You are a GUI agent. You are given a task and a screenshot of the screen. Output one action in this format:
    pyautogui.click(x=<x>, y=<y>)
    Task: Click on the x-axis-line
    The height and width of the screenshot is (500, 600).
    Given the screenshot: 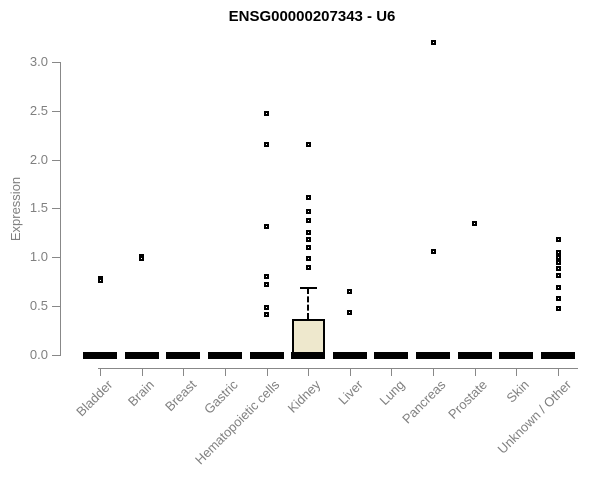 What is the action you would take?
    pyautogui.click(x=338, y=368)
    